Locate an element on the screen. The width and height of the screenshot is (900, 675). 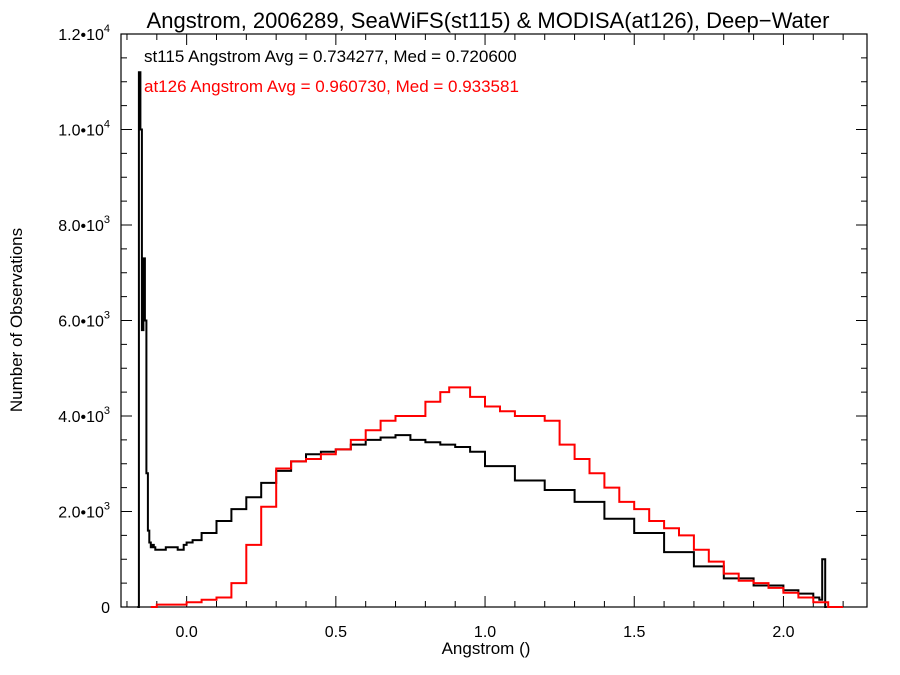
y-axis-label: Number of Observations is located at coordinates (16, 320).